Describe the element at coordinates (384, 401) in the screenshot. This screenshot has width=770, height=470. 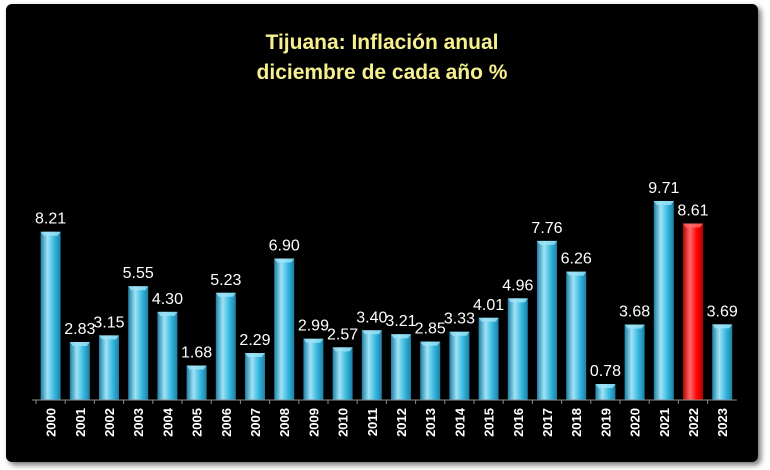
I see `axis-layer` at that location.